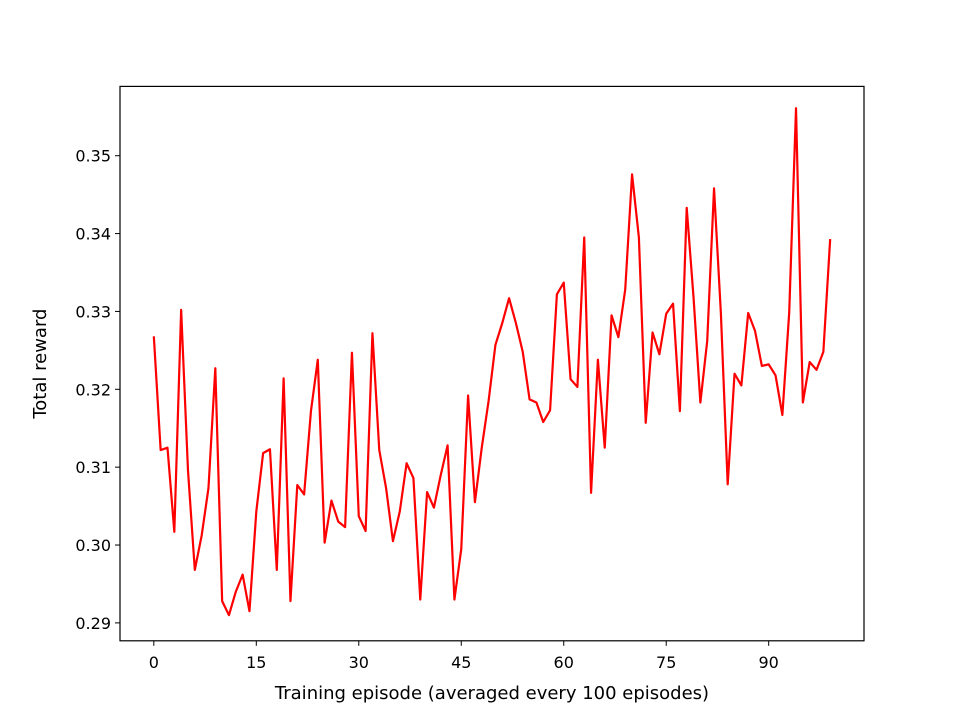 This screenshot has height=720, width=960. What do you see at coordinates (359, 662) in the screenshot?
I see `x-tick-label: 30` at bounding box center [359, 662].